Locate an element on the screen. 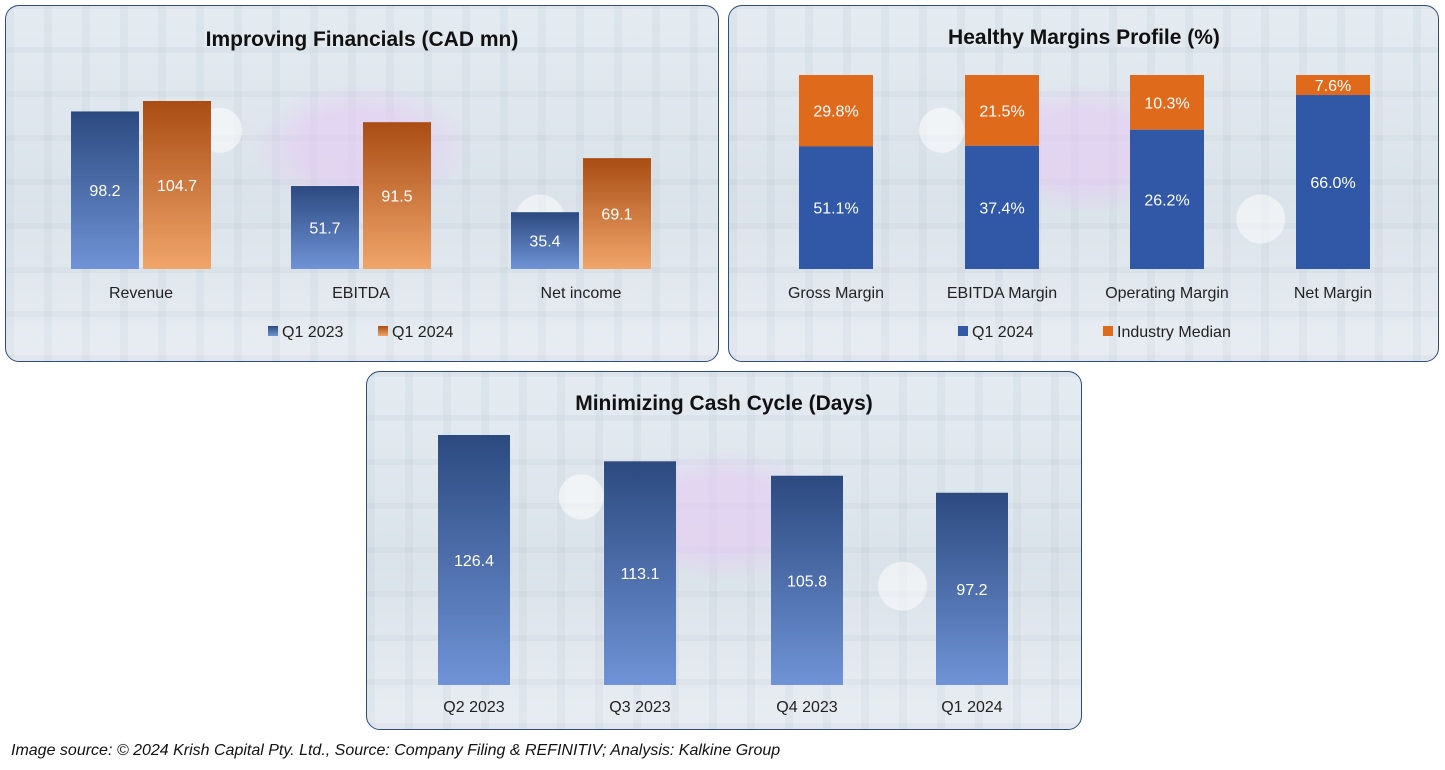  data-label: 91.5 is located at coordinates (396, 197).